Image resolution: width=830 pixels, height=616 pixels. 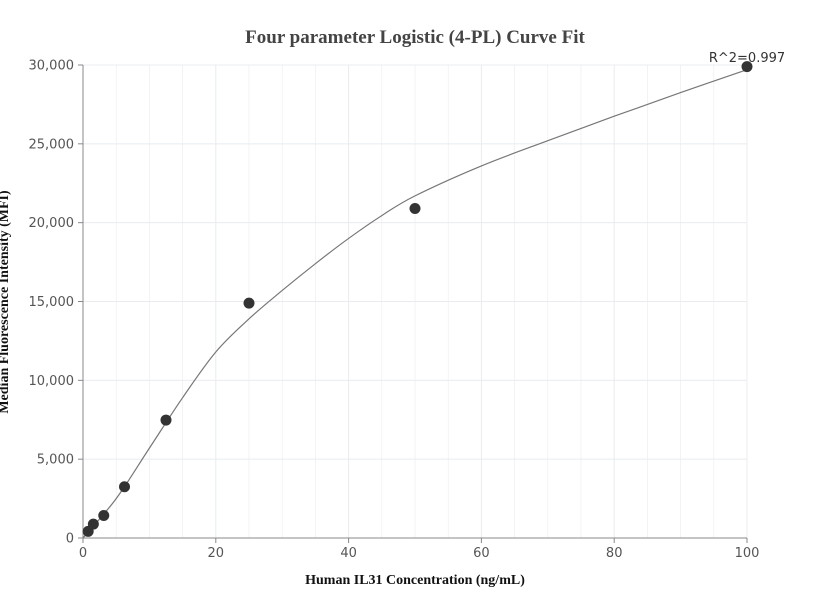 I want to click on x-axis-title: Human IL31 Concentration (ng/mL), so click(x=415, y=580).